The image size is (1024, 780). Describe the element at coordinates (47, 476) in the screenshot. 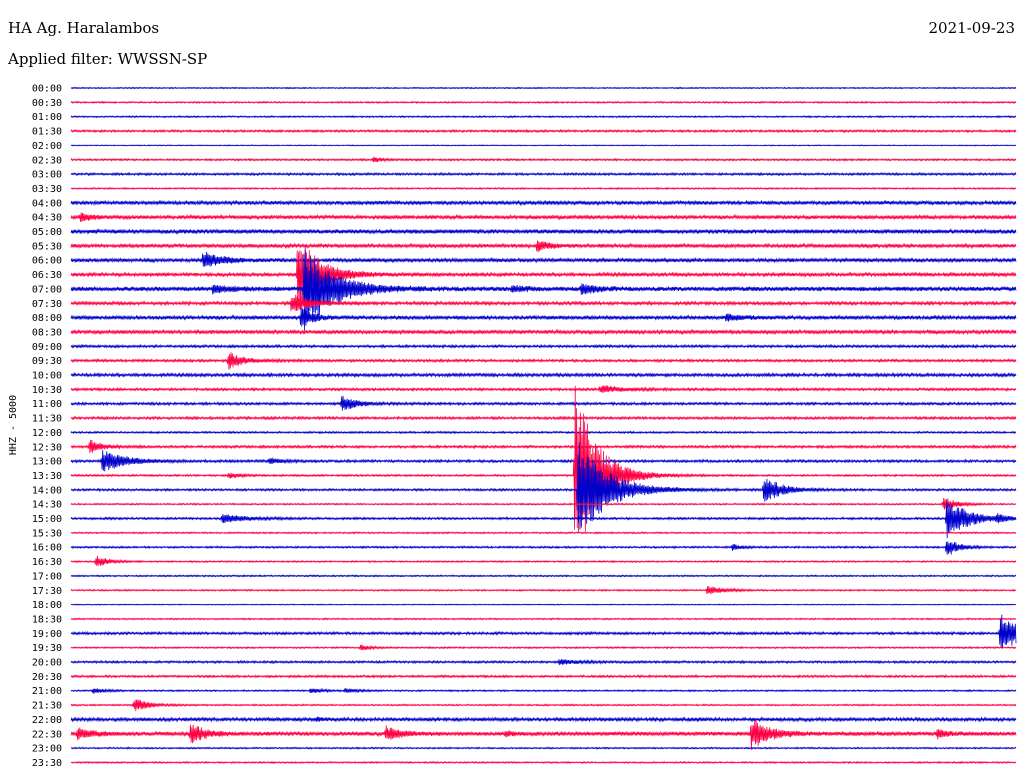

I see `row-time-label: 13:30` at that location.